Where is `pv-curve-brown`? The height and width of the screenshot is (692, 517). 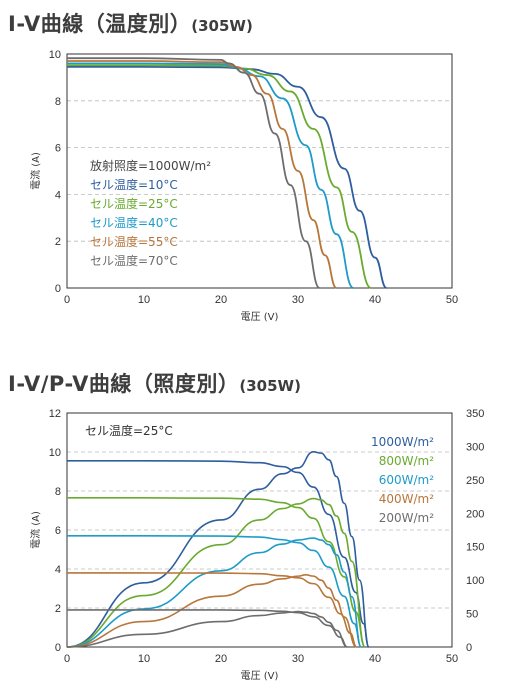
pv-curve-brown is located at coordinates (211, 610).